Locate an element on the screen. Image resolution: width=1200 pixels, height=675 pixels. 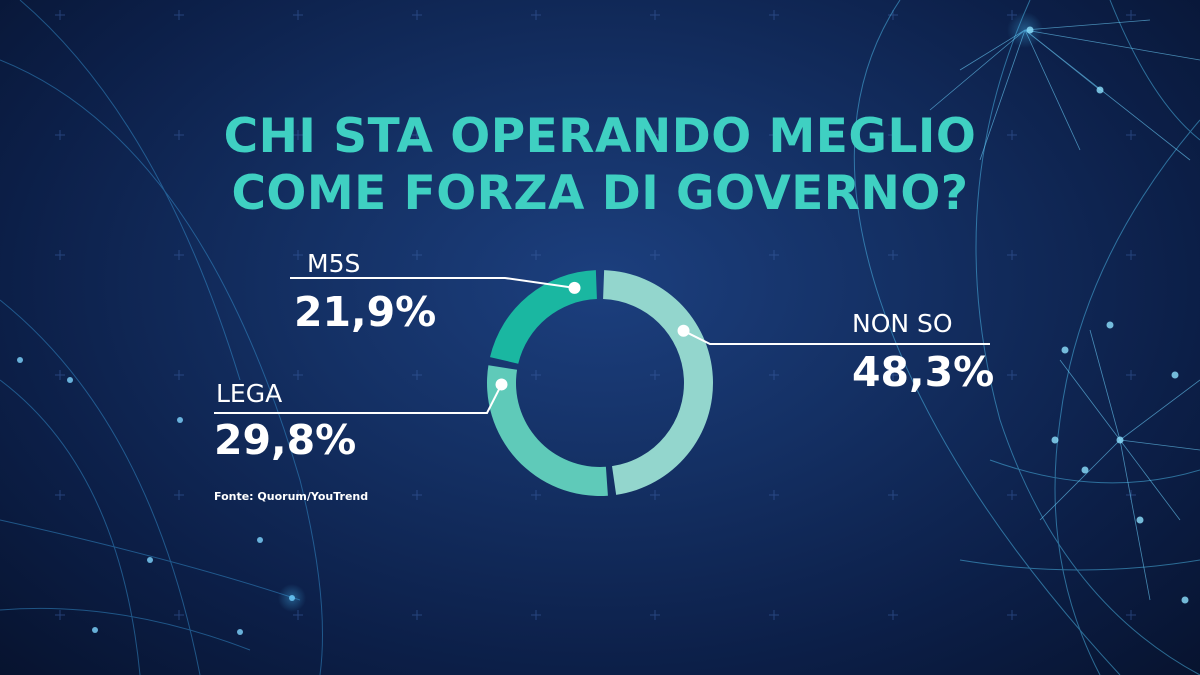
value-non-so: 48,3% is located at coordinates (923, 372).